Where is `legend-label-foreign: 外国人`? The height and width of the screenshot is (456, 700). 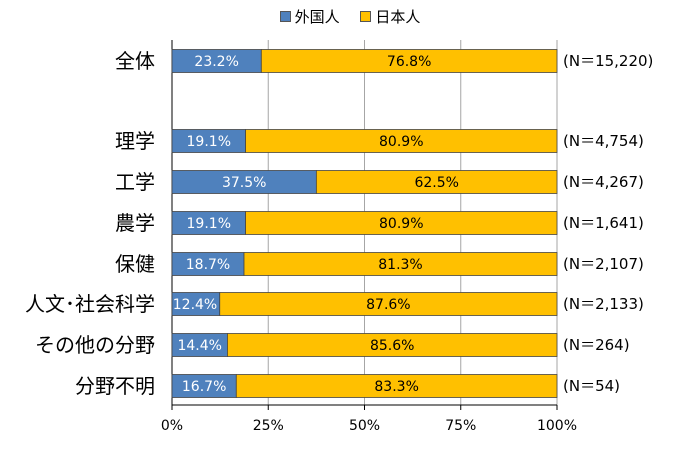 legend-label-foreign: 外国人 is located at coordinates (317, 17).